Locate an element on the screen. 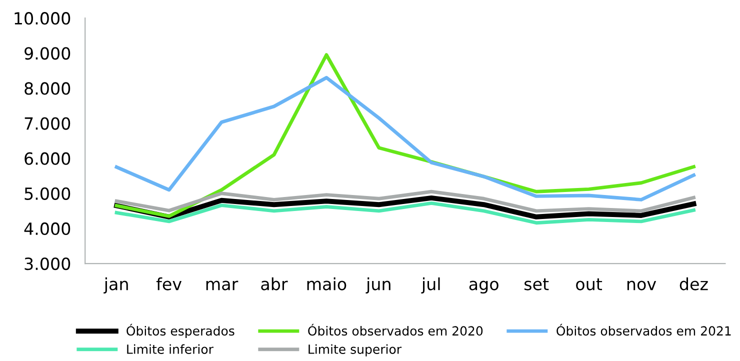  legend-label: Limite inferior is located at coordinates (170, 349).